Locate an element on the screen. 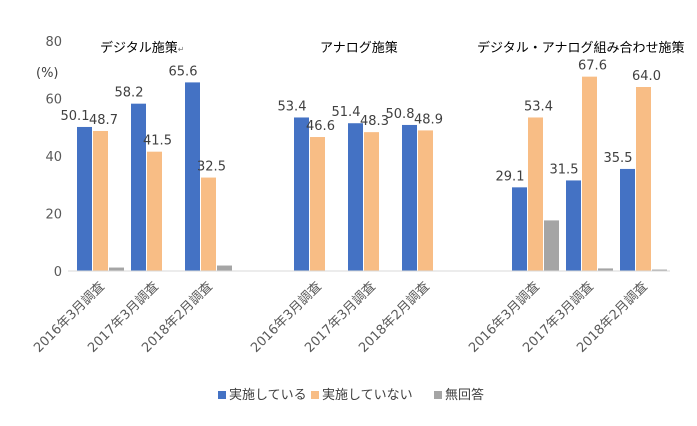 This screenshot has width=697, height=426. data-label: 50.1 is located at coordinates (75, 116).